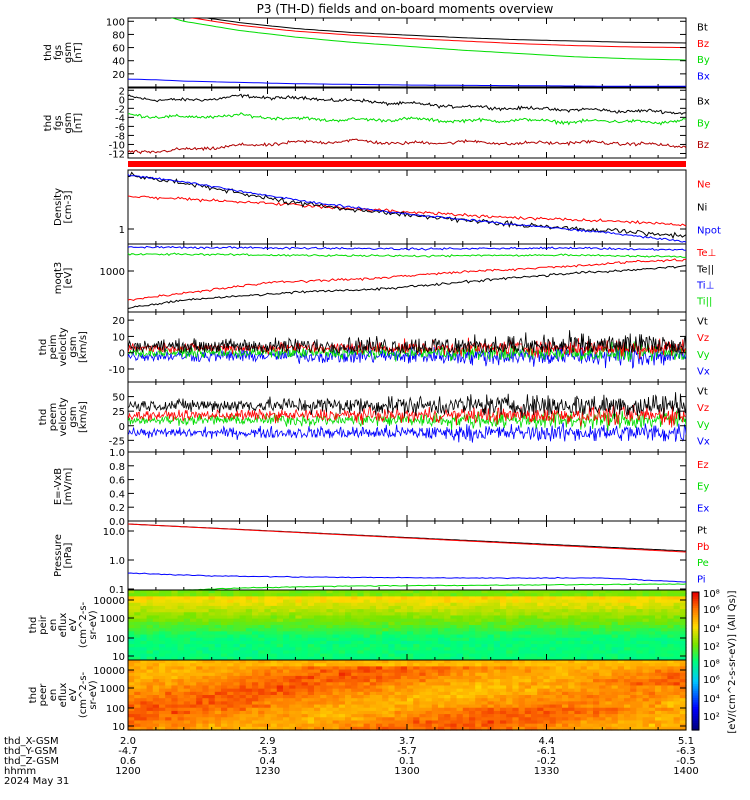 This screenshot has height=800, width=750. Describe the element at coordinates (407, 577) in the screenshot. I see `series-line-Pe` at that location.